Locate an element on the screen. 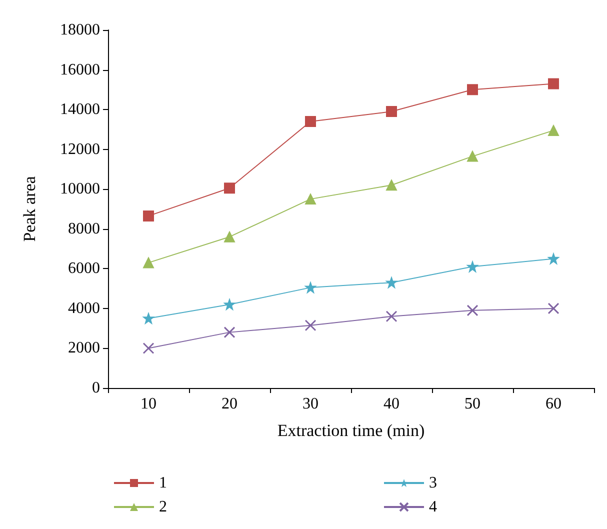  x-tick-label: 10 is located at coordinates (148, 404).